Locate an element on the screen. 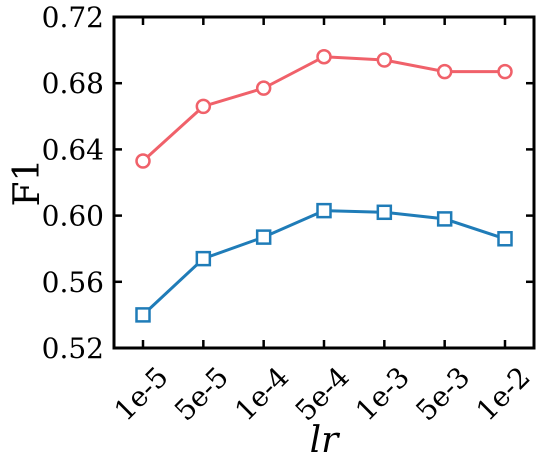  y-tick-label: 0.60 is located at coordinates (73, 216).